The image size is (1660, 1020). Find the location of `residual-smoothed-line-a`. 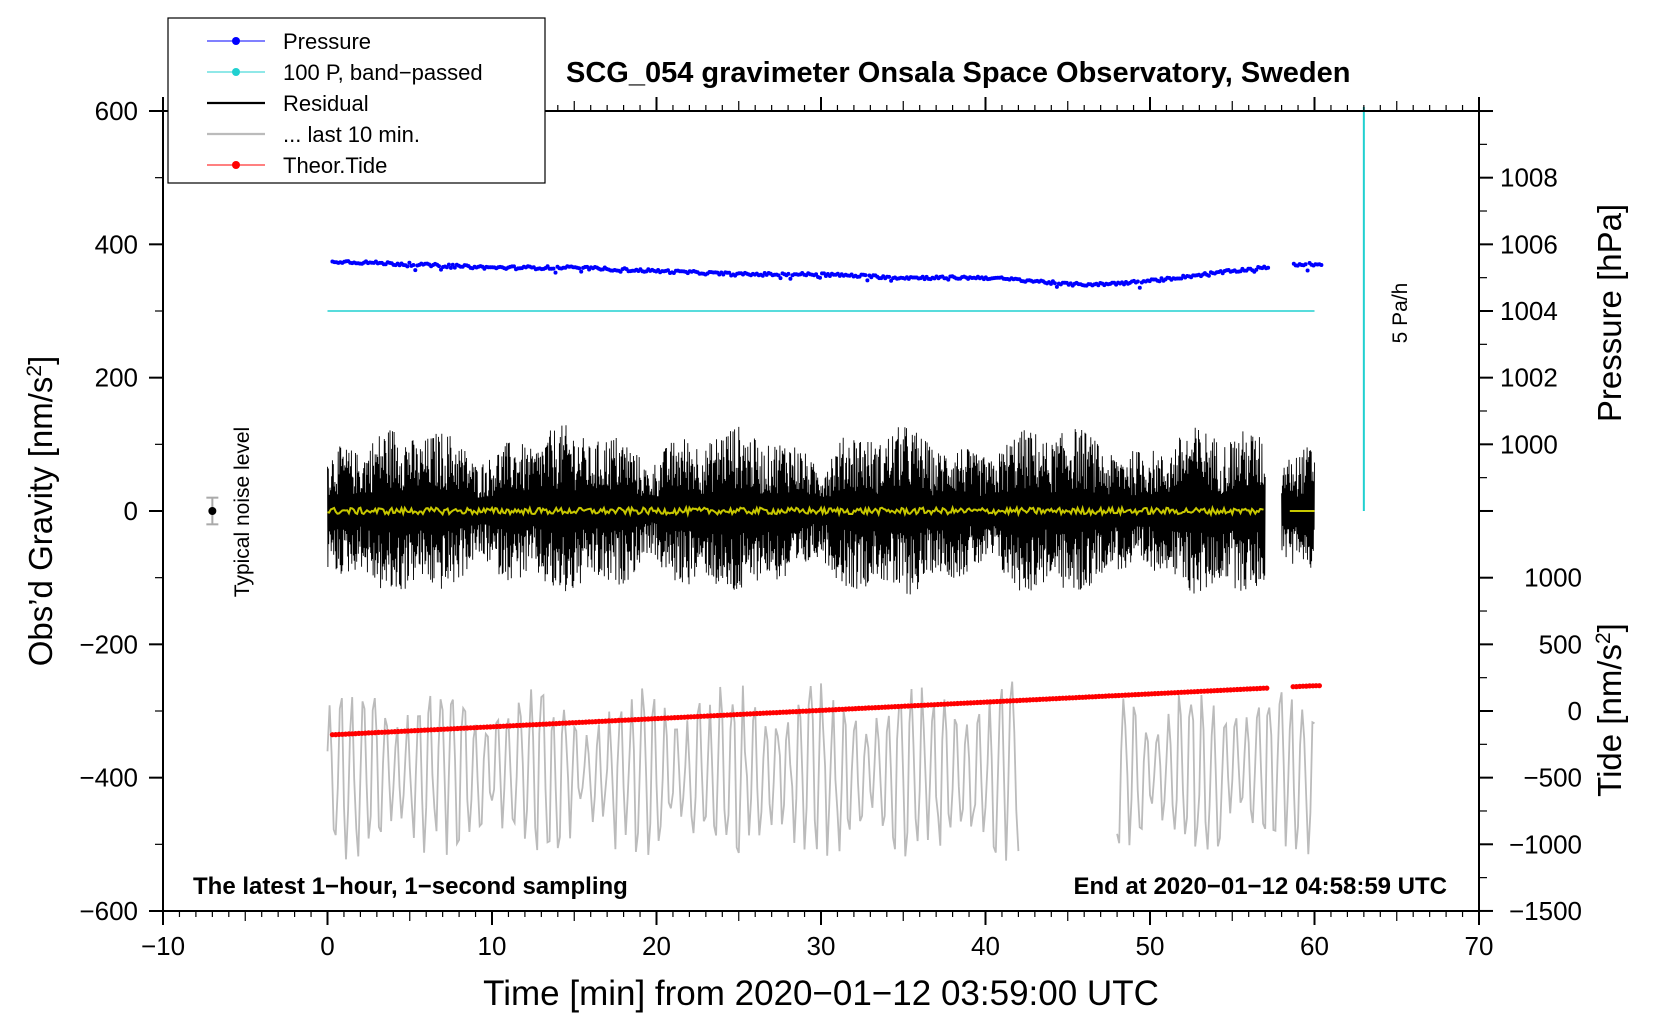

residual-smoothed-line-a is located at coordinates (795, 511).